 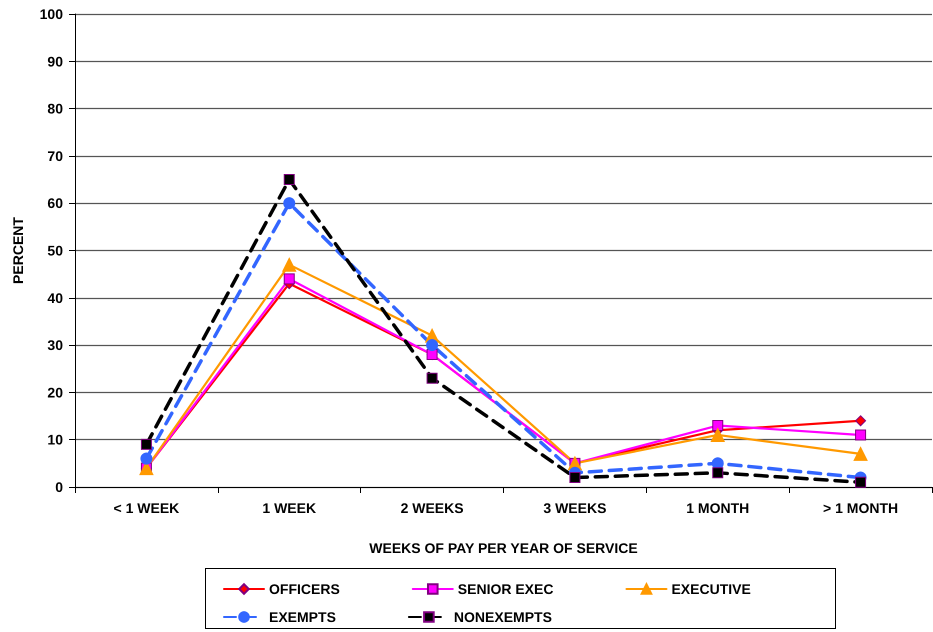 I want to click on x-tick-label: 2 WEEKS, so click(x=432, y=508).